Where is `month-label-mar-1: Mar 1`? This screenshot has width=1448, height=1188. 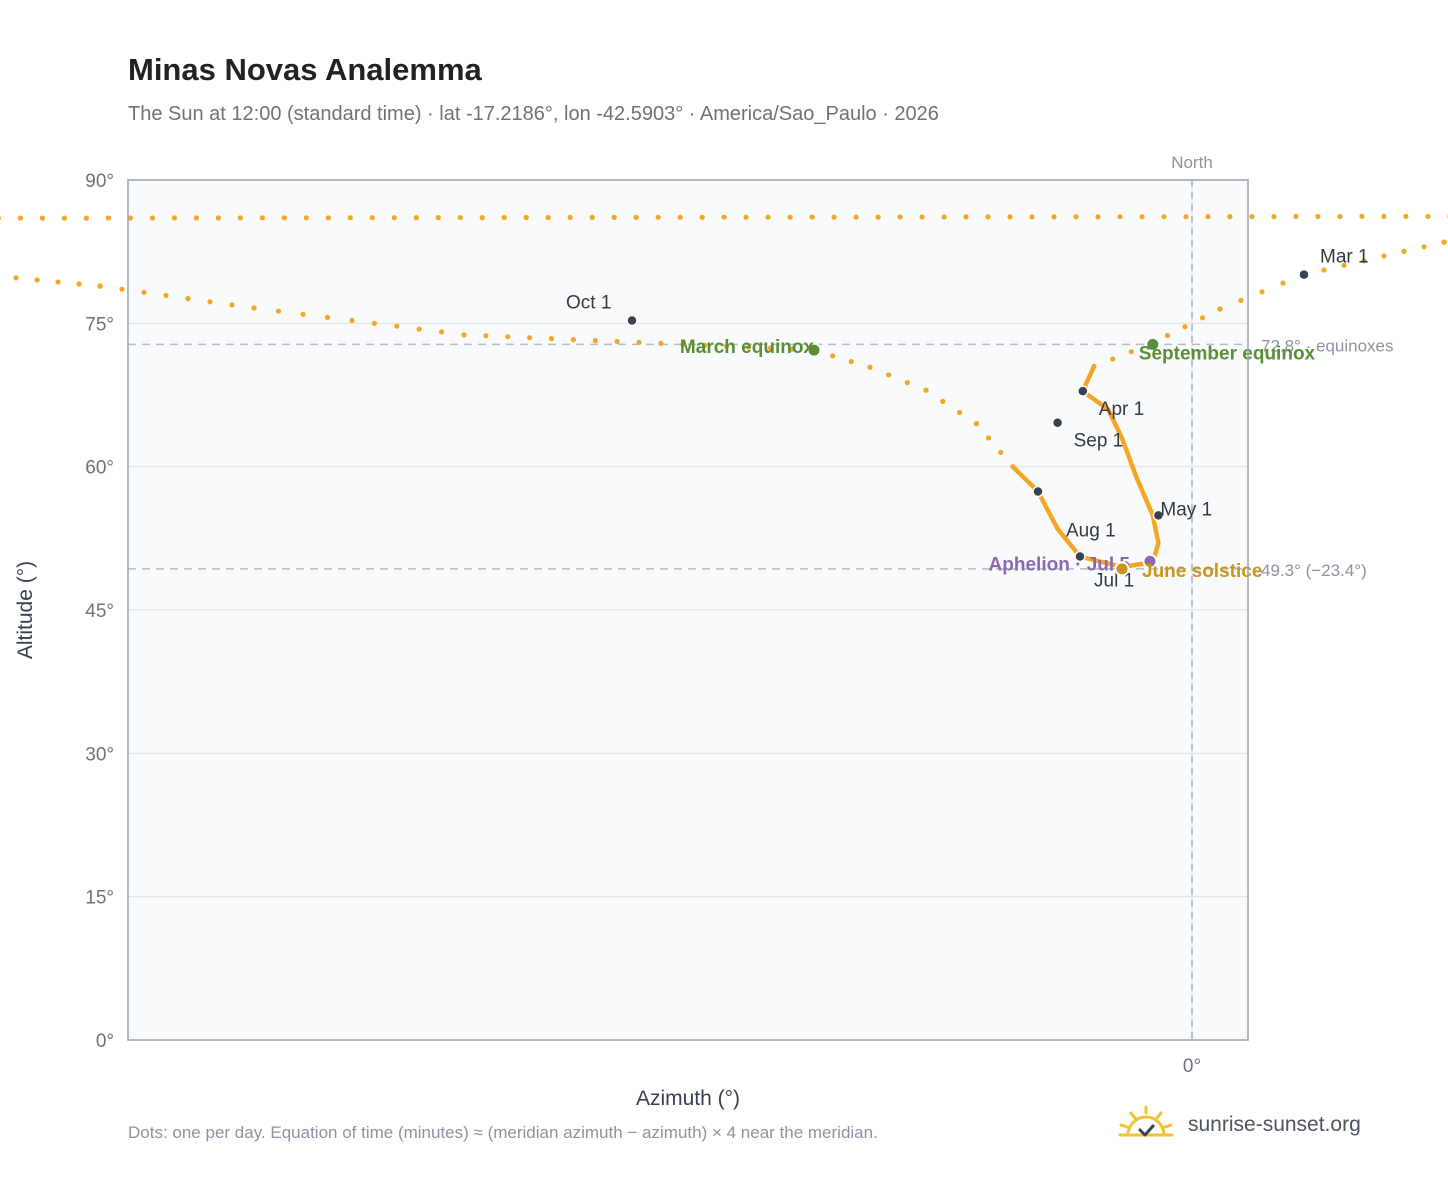 month-label-mar-1: Mar 1 is located at coordinates (1344, 257).